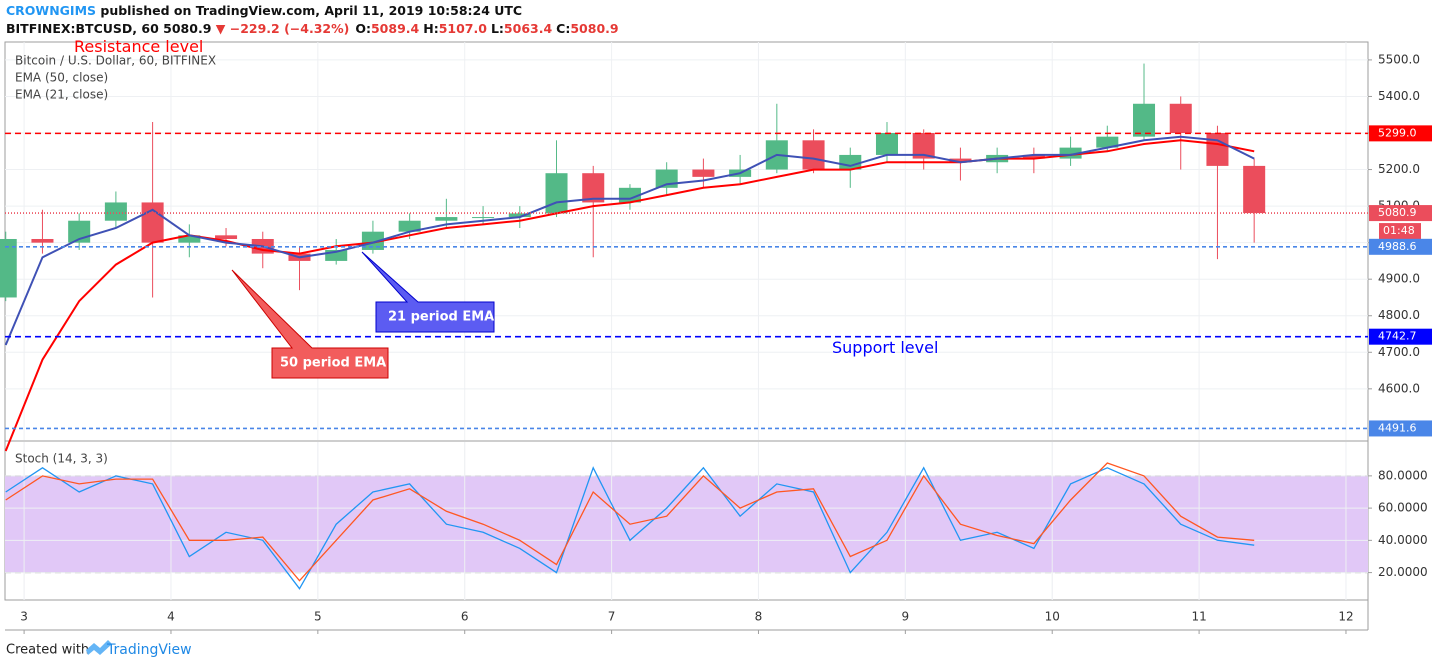 The width and height of the screenshot is (1433, 667). Describe the element at coordinates (363, 28) in the screenshot. I see `ohlc-key: O:` at that location.